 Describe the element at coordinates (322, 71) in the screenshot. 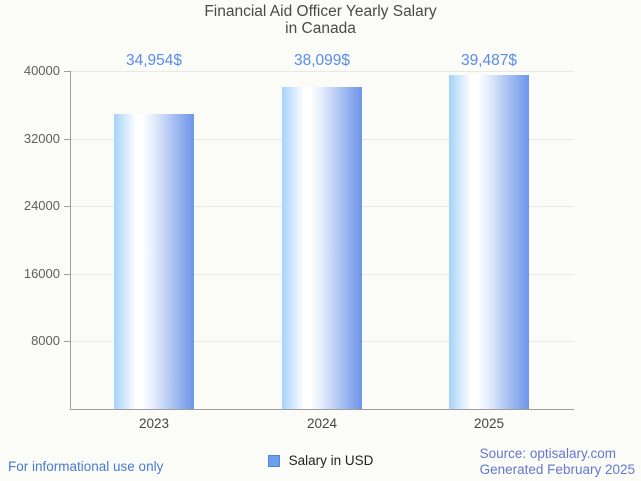

I see `gridline` at that location.